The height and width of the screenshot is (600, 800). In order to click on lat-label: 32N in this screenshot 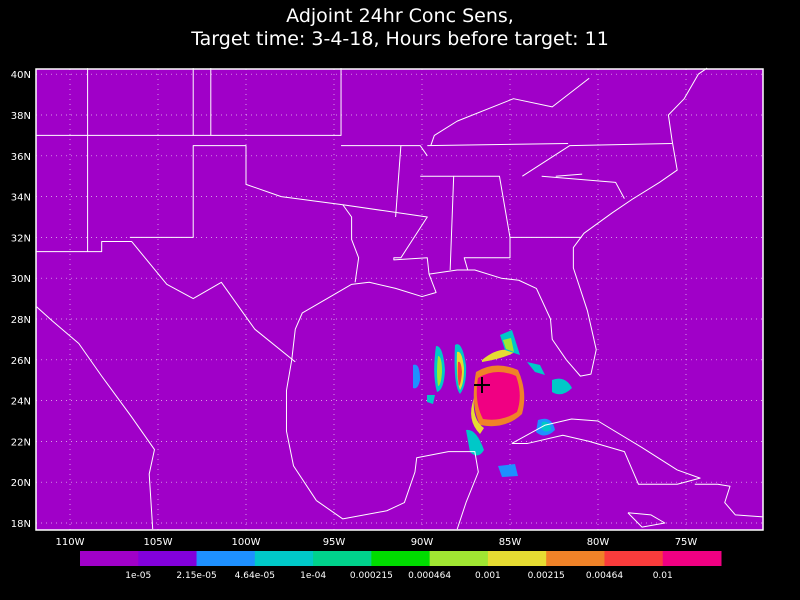, I will do `click(21, 238)`.